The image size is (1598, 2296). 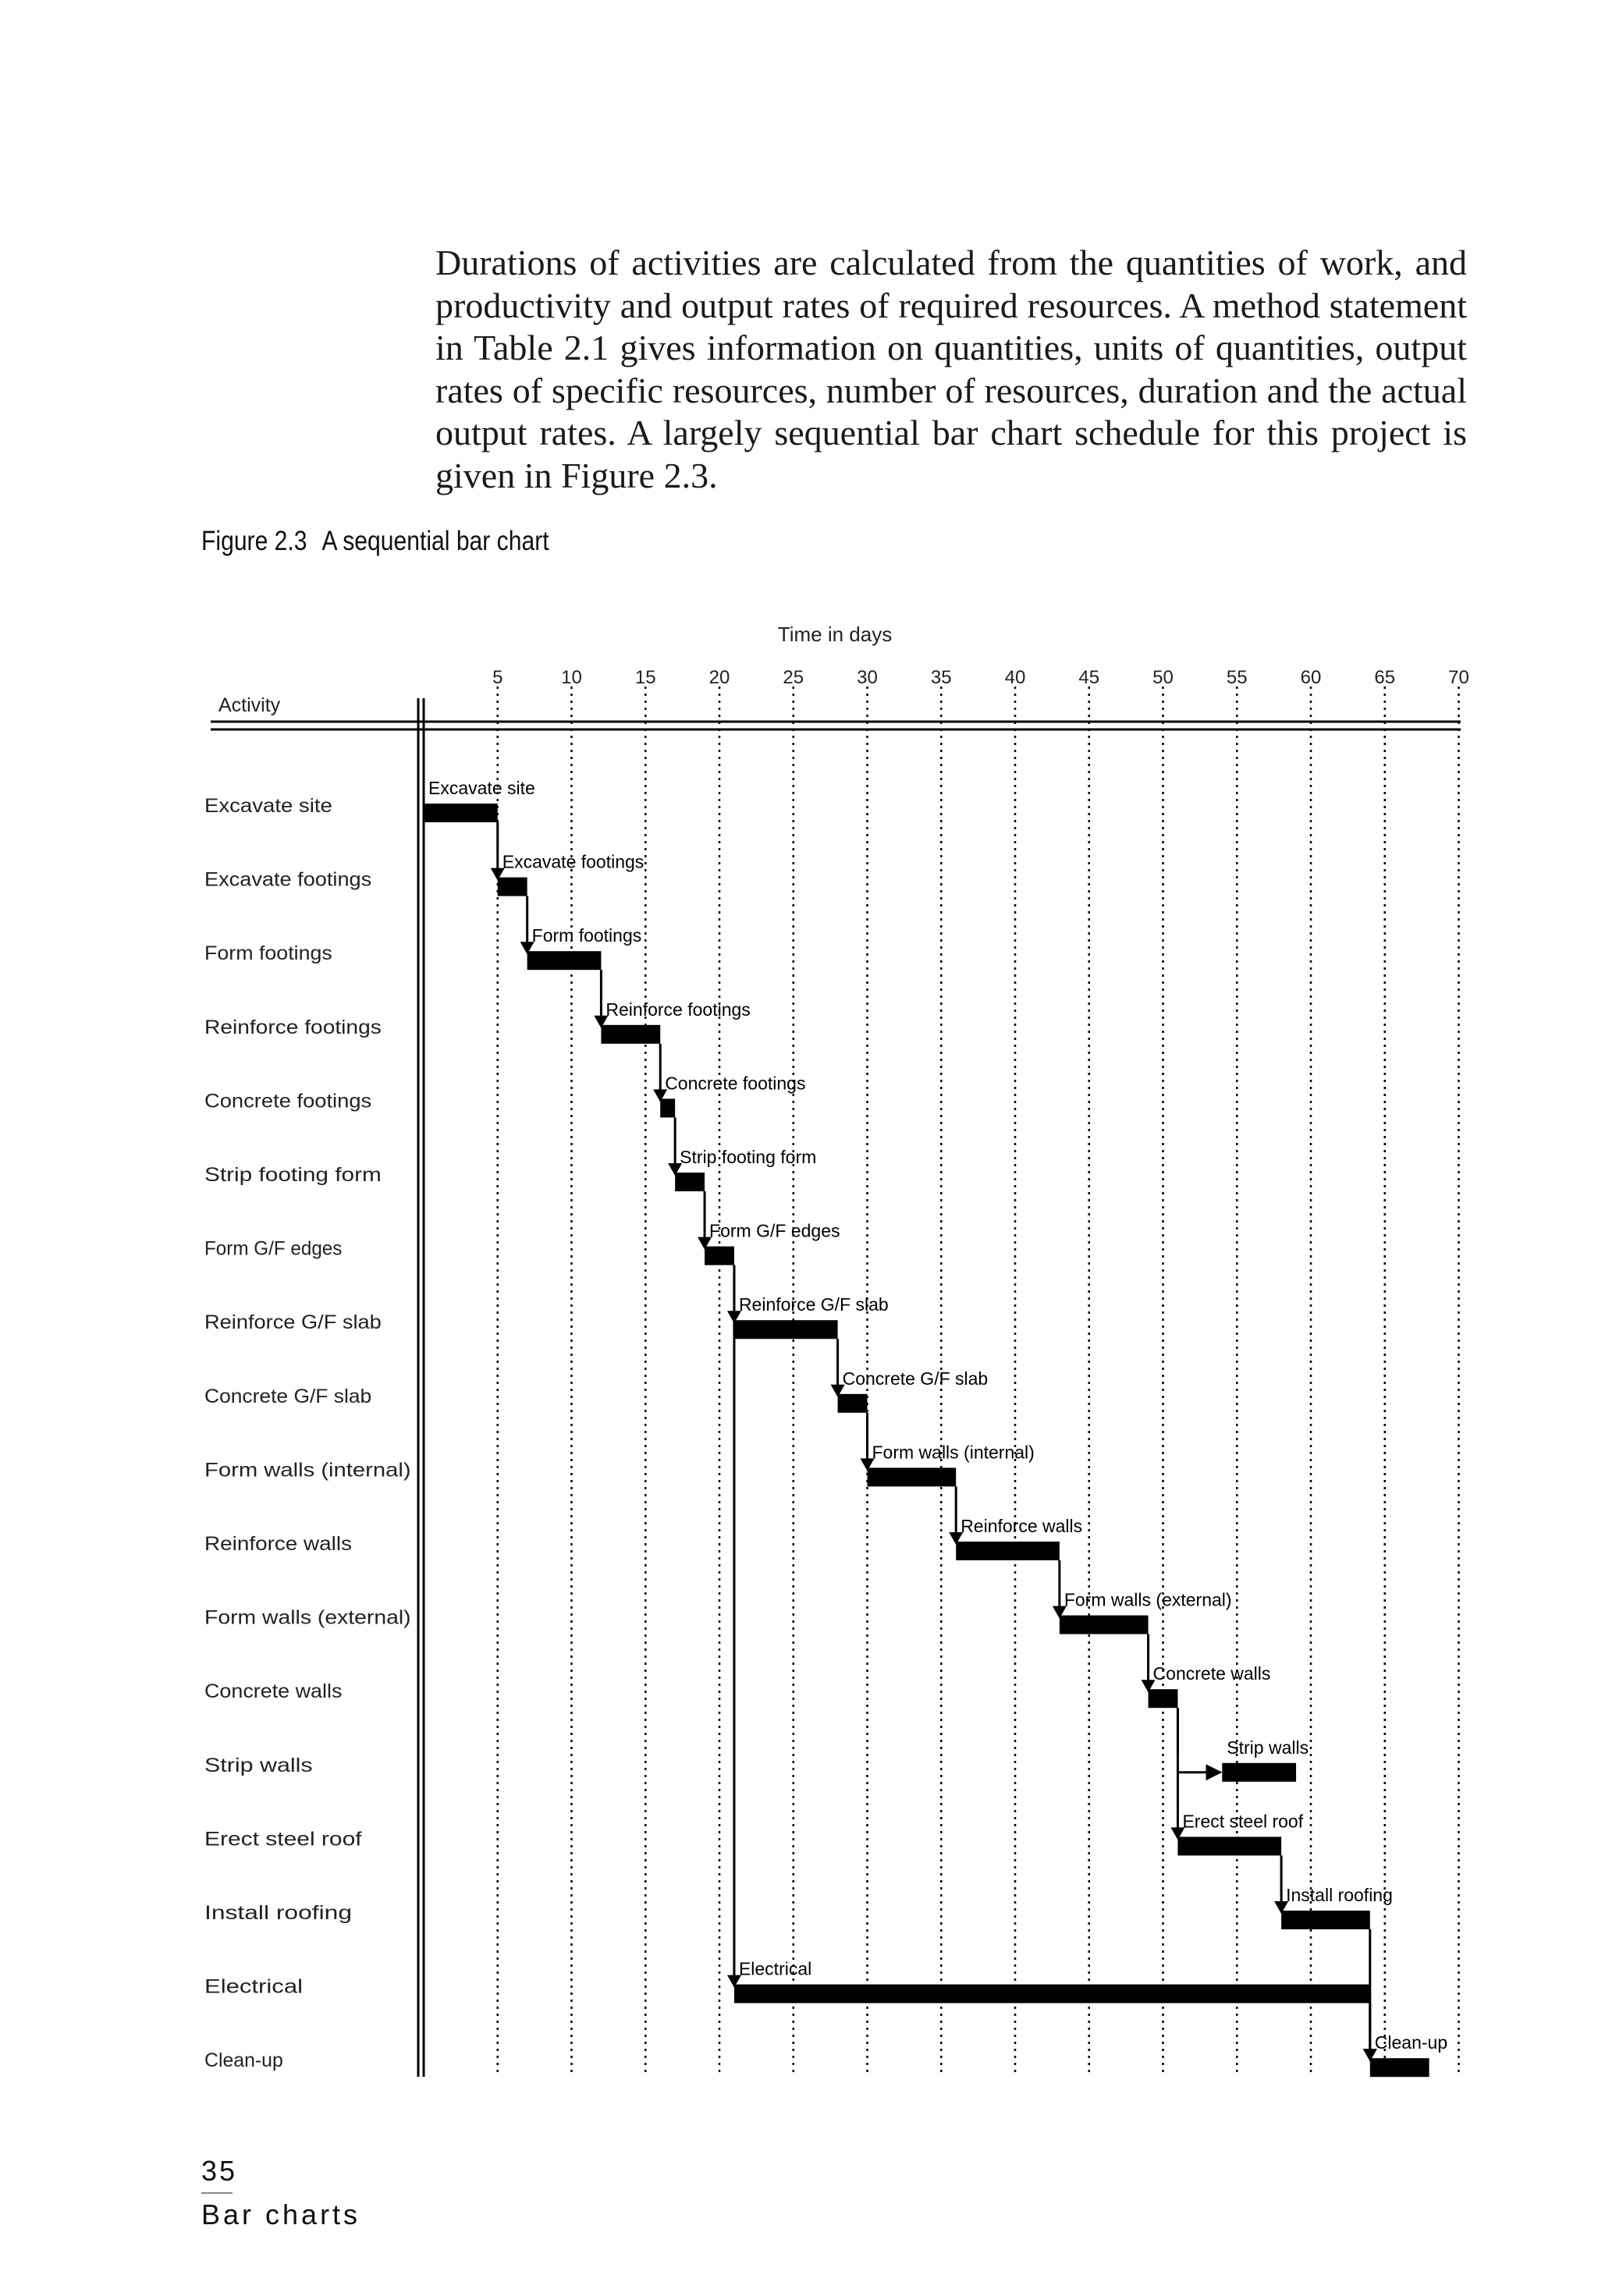 What do you see at coordinates (794, 677) in the screenshot?
I see `x-tick-label: 25` at bounding box center [794, 677].